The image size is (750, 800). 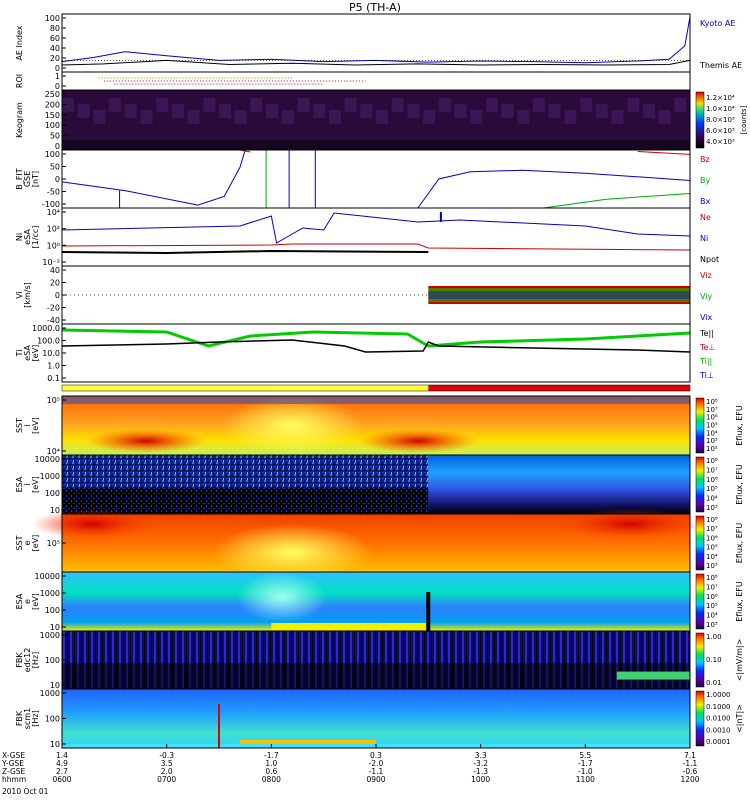 I want to click on y-axis-label: [Hz], so click(x=35, y=718).